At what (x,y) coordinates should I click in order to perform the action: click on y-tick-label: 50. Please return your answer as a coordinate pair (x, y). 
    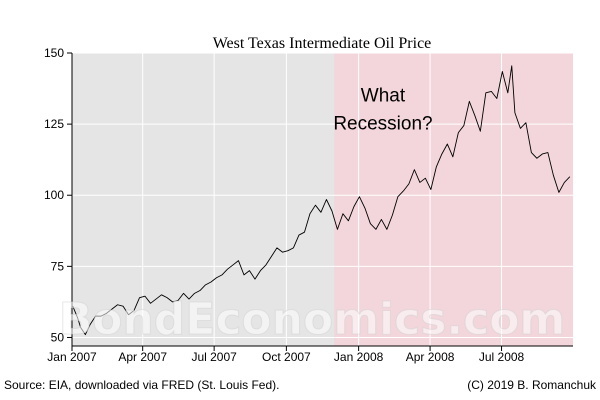
    Looking at the image, I should click on (58, 337).